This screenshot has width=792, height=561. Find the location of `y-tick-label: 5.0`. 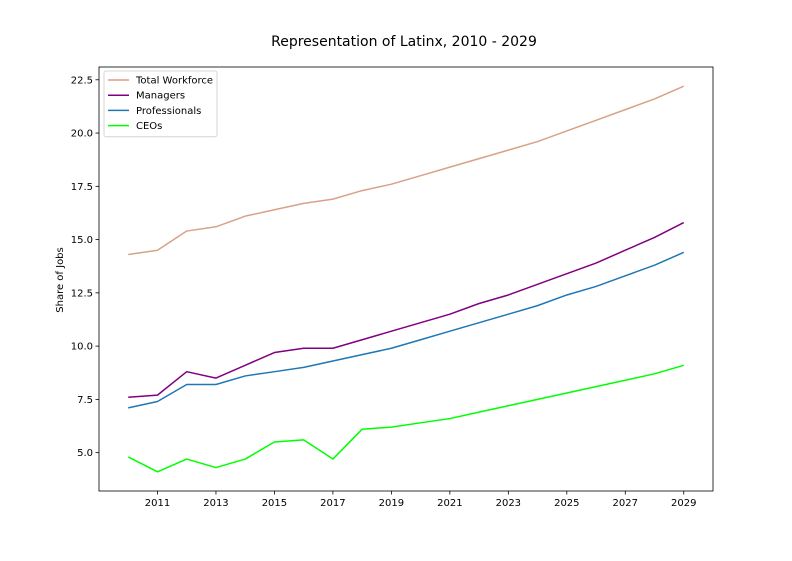

y-tick-label: 5.0 is located at coordinates (85, 453).